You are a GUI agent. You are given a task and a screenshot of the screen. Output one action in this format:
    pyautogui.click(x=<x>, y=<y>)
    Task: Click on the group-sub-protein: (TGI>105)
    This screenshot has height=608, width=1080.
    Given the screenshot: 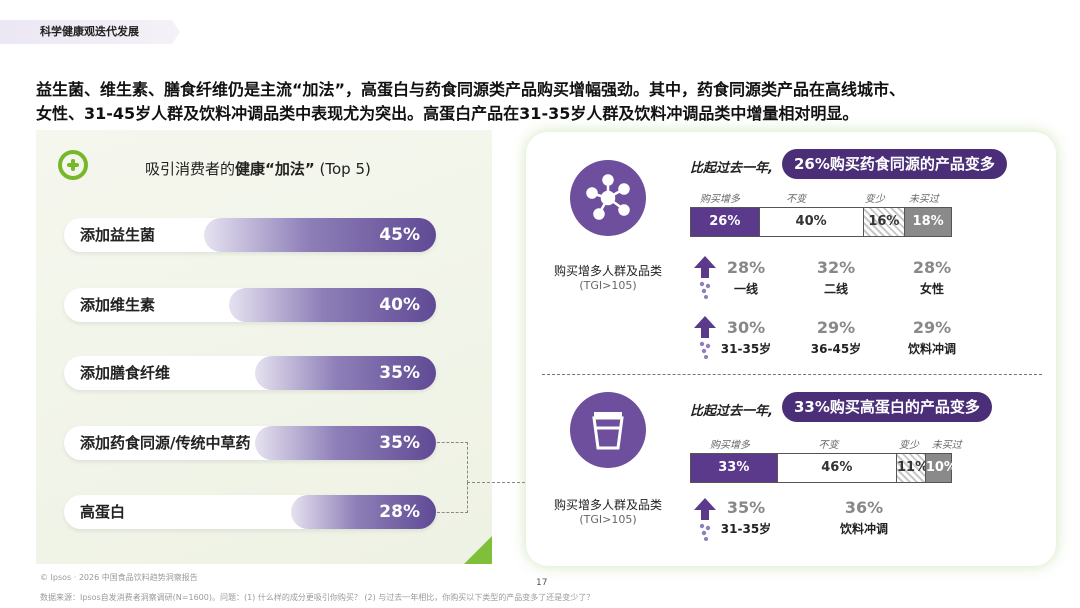 What is the action you would take?
    pyautogui.click(x=608, y=519)
    